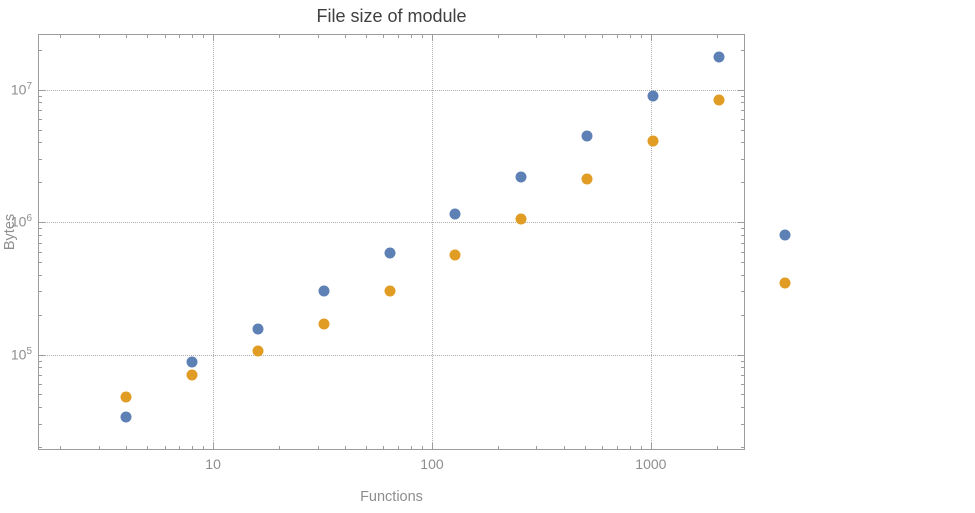  What do you see at coordinates (21, 354) in the screenshot?
I see `y-tick-label: 10⁵` at bounding box center [21, 354].